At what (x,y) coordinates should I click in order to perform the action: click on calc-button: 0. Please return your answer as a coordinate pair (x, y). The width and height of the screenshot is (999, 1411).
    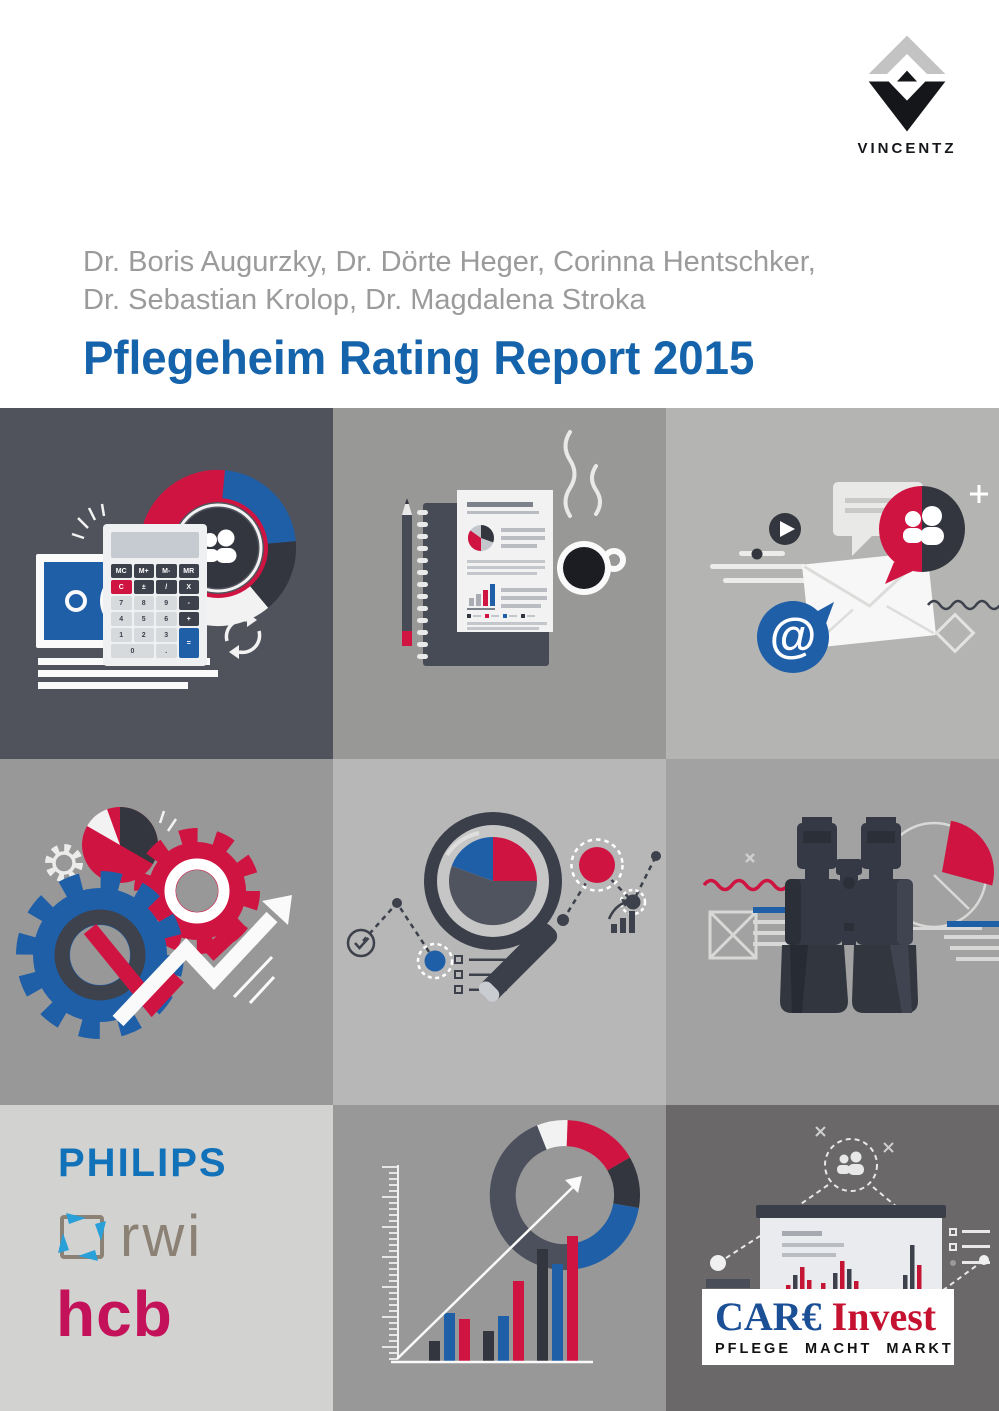
    Looking at the image, I should click on (132, 651).